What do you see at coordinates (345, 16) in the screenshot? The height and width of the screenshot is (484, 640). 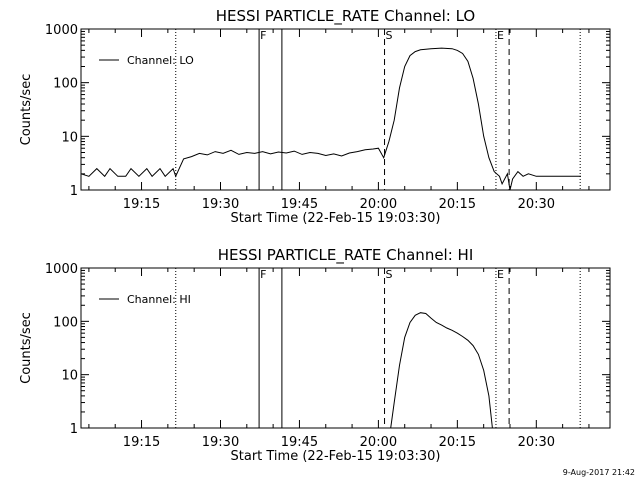 I see `chart-title: HESSI PARTICLE_RATE Channel: LO` at bounding box center [345, 16].